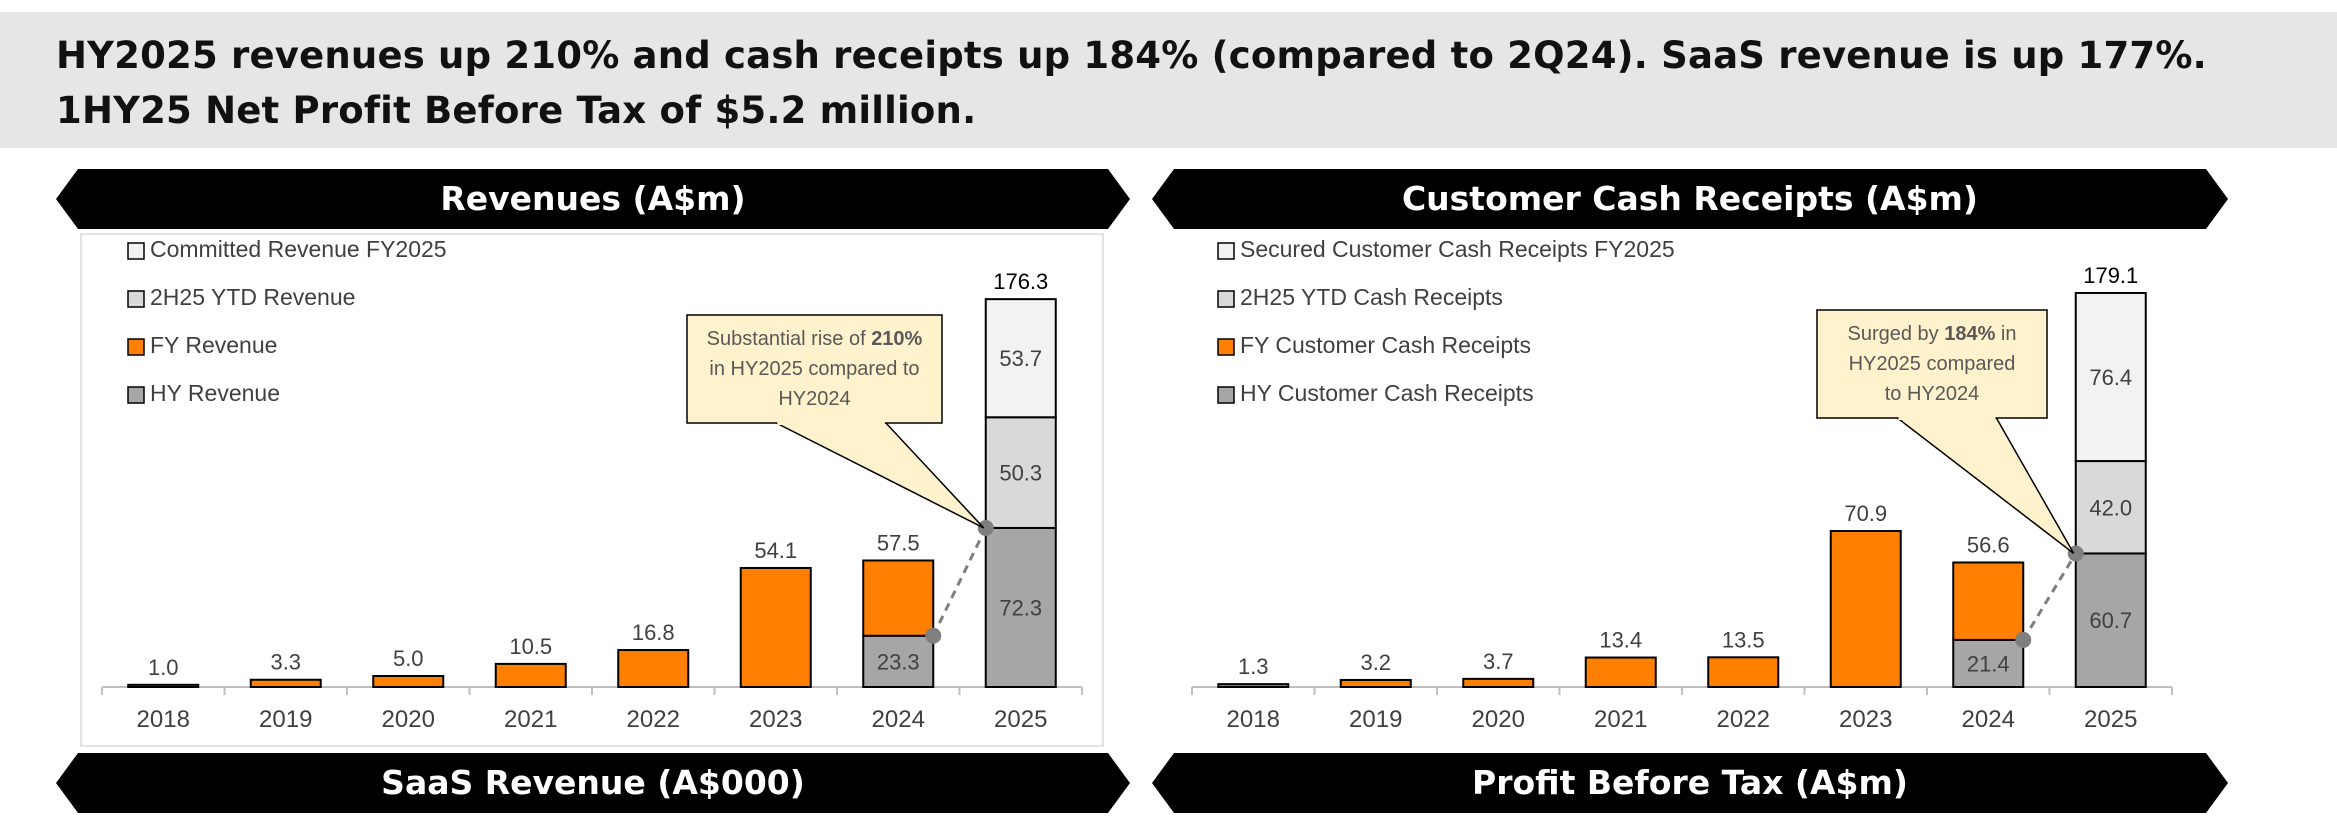 This screenshot has height=821, width=2337. What do you see at coordinates (1932, 394) in the screenshot?
I see `cash-callout-line-3: to HY2024` at bounding box center [1932, 394].